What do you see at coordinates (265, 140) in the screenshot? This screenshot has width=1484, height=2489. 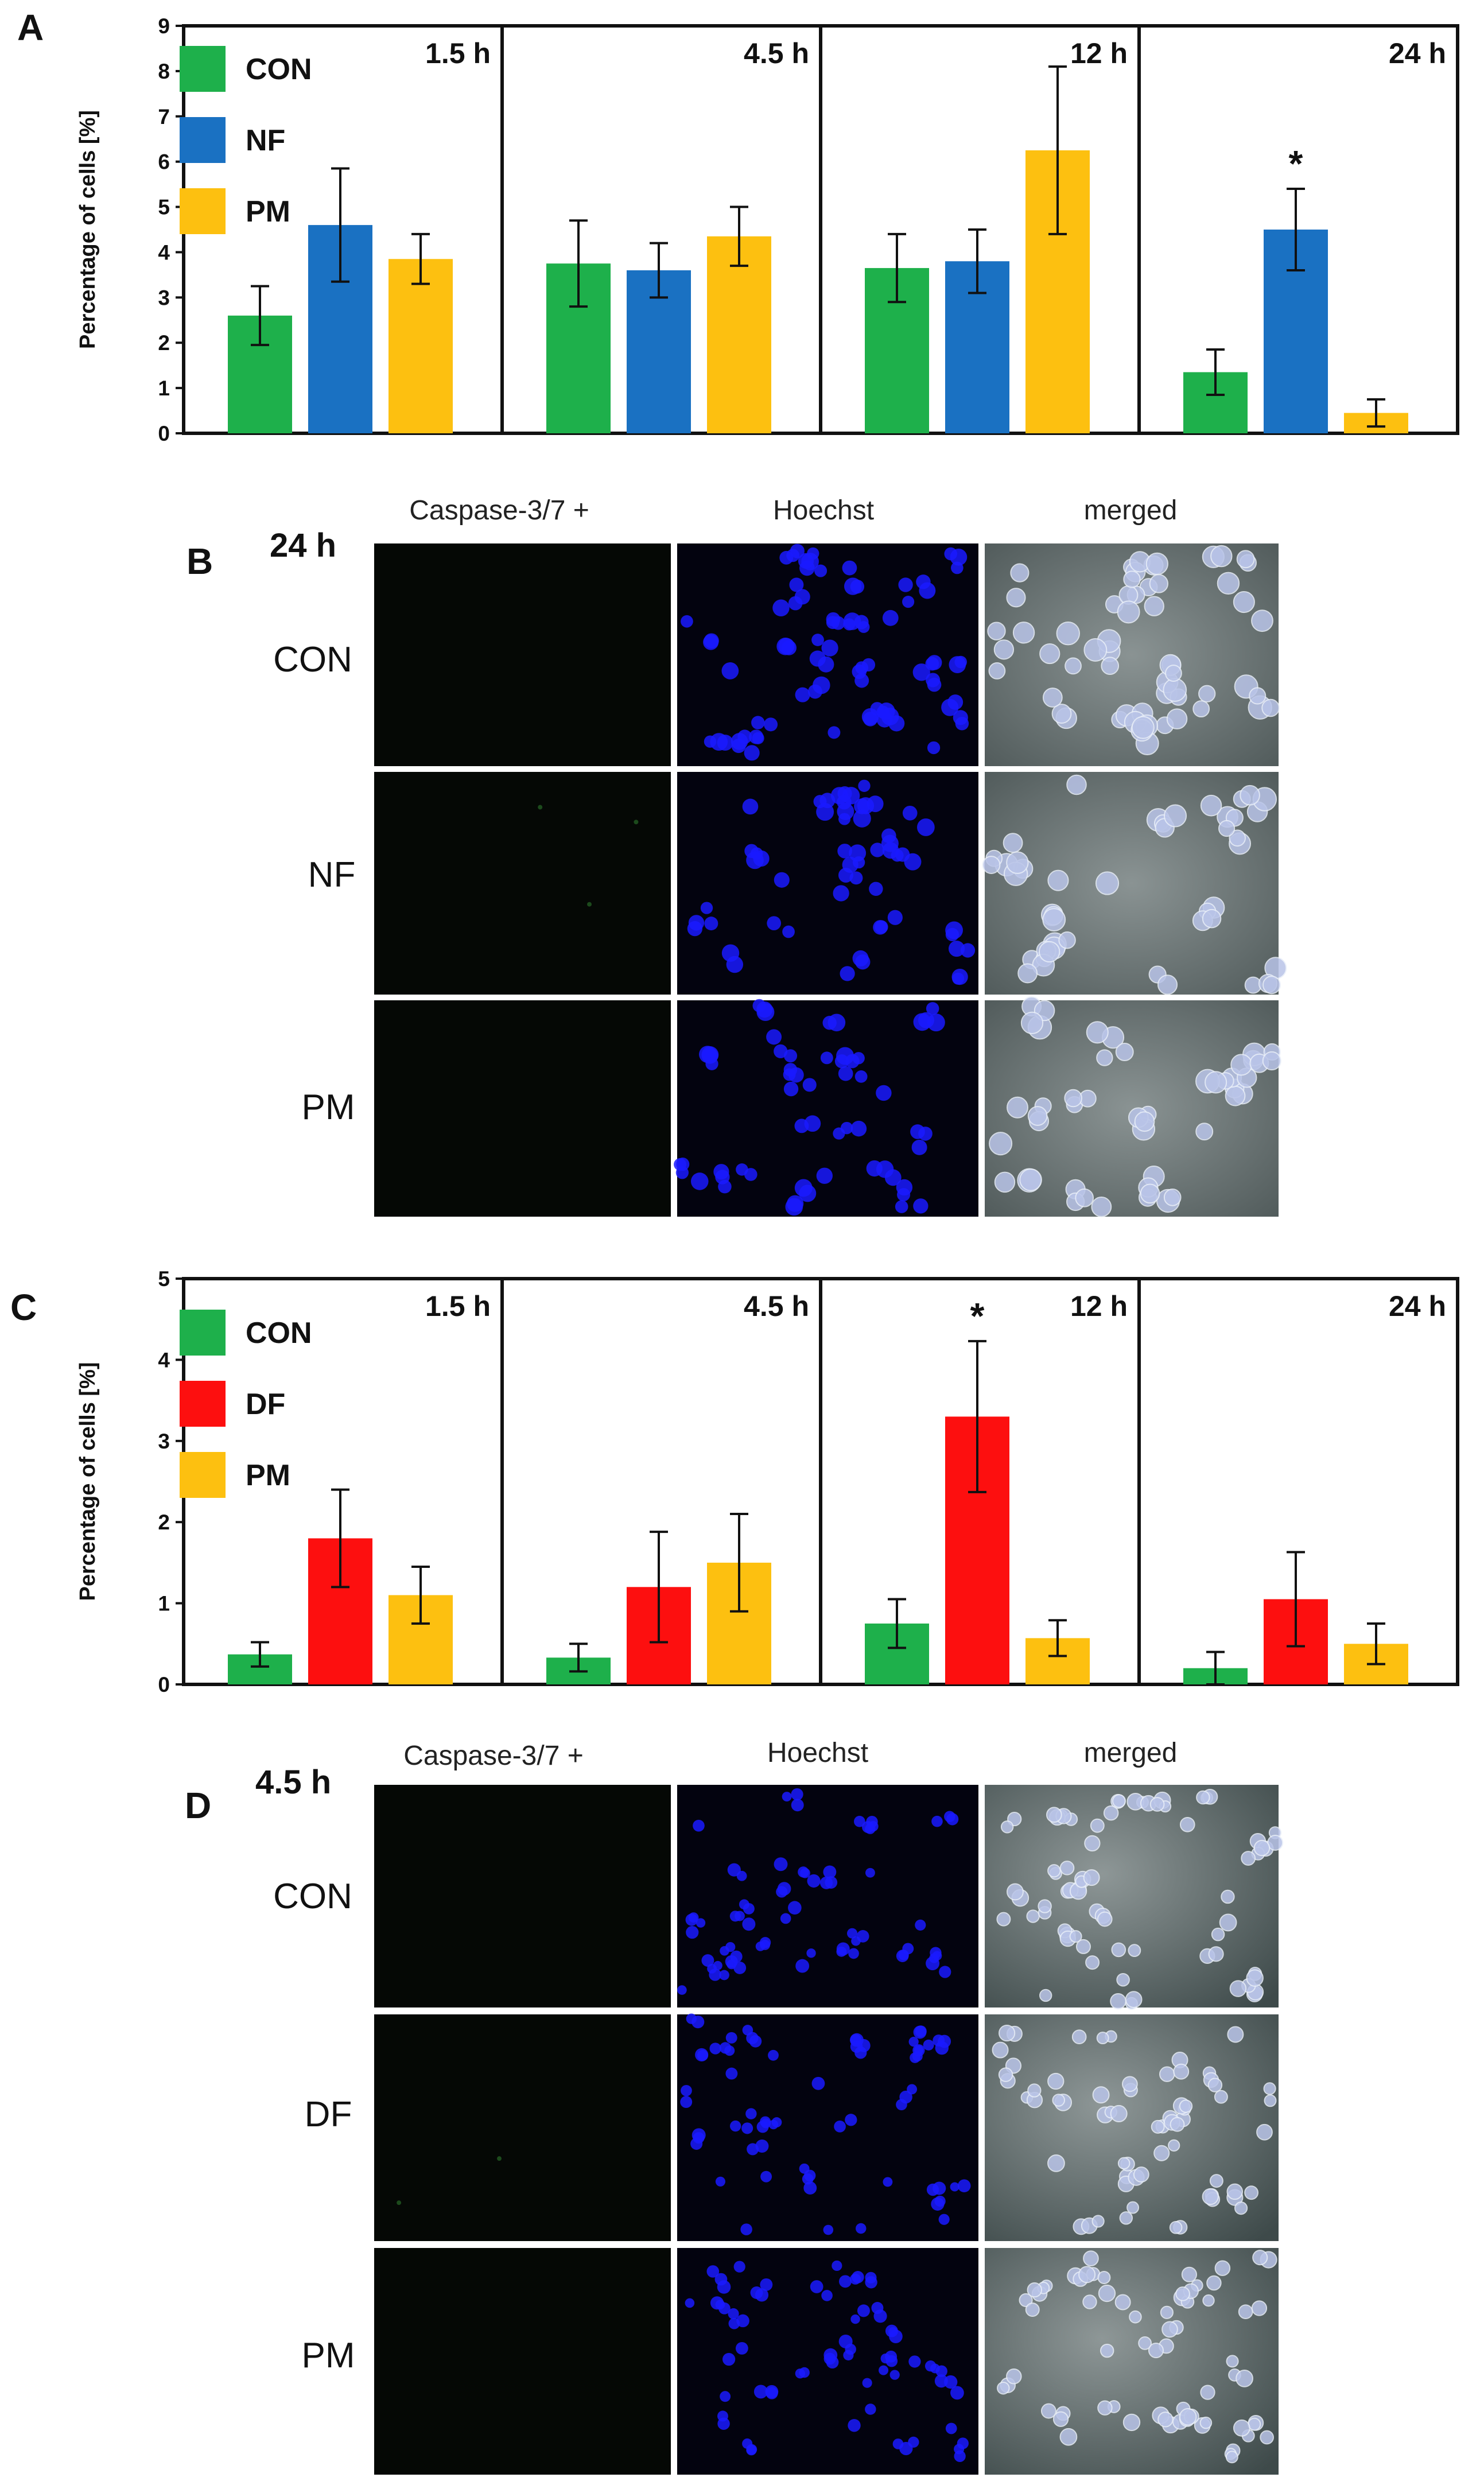 I see `legend-label: NF` at bounding box center [265, 140].